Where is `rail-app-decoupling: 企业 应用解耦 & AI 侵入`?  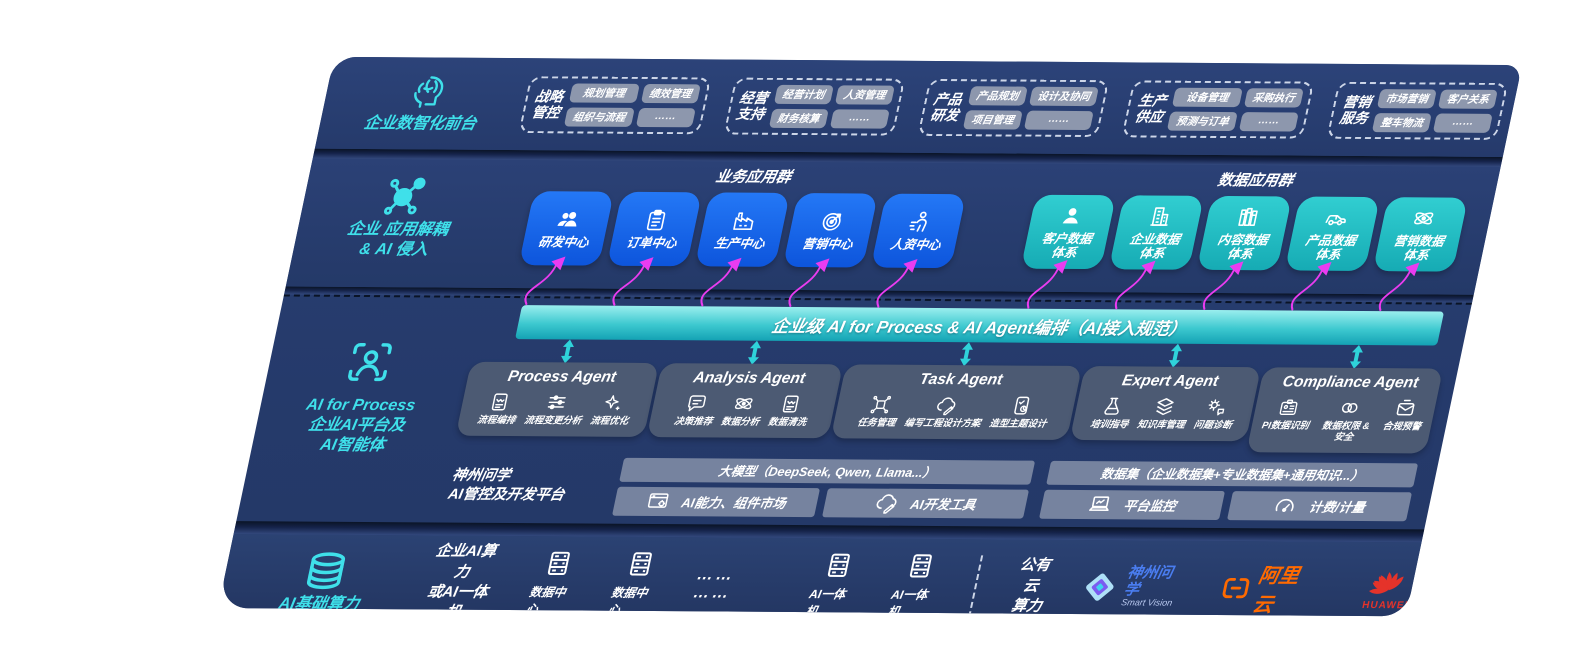
rail-app-decoupling: 企业 应用解耦 & AI 侵入 is located at coordinates (399, 223).